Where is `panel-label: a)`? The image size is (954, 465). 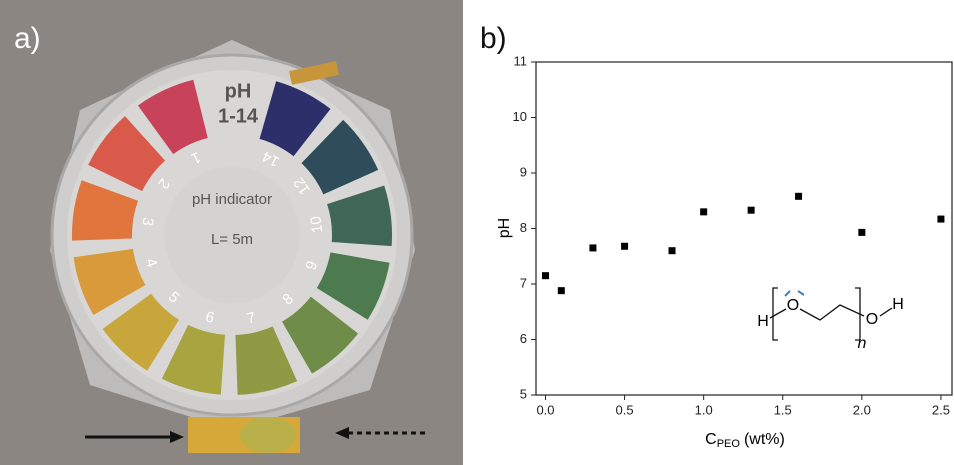 panel-label: a) is located at coordinates (27, 38).